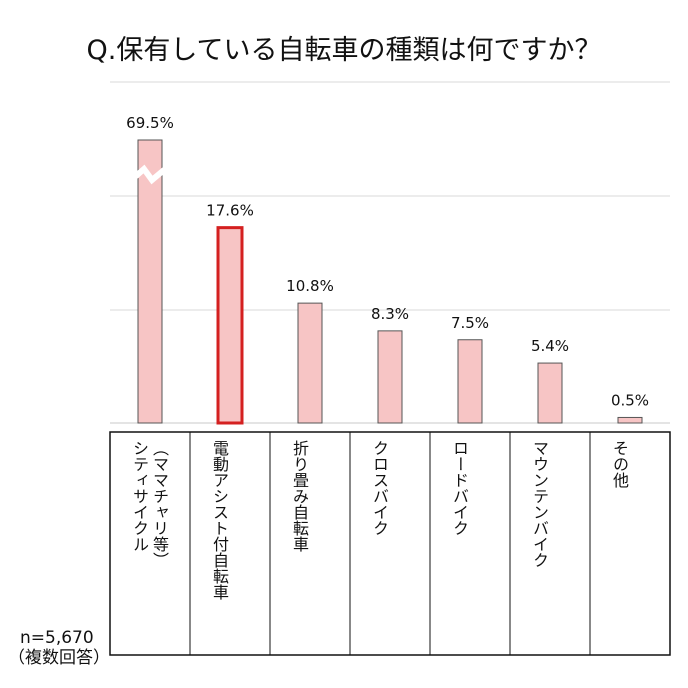 This screenshot has height=688, width=688. What do you see at coordinates (470, 323) in the screenshot?
I see `data-label: 7.5%` at bounding box center [470, 323].